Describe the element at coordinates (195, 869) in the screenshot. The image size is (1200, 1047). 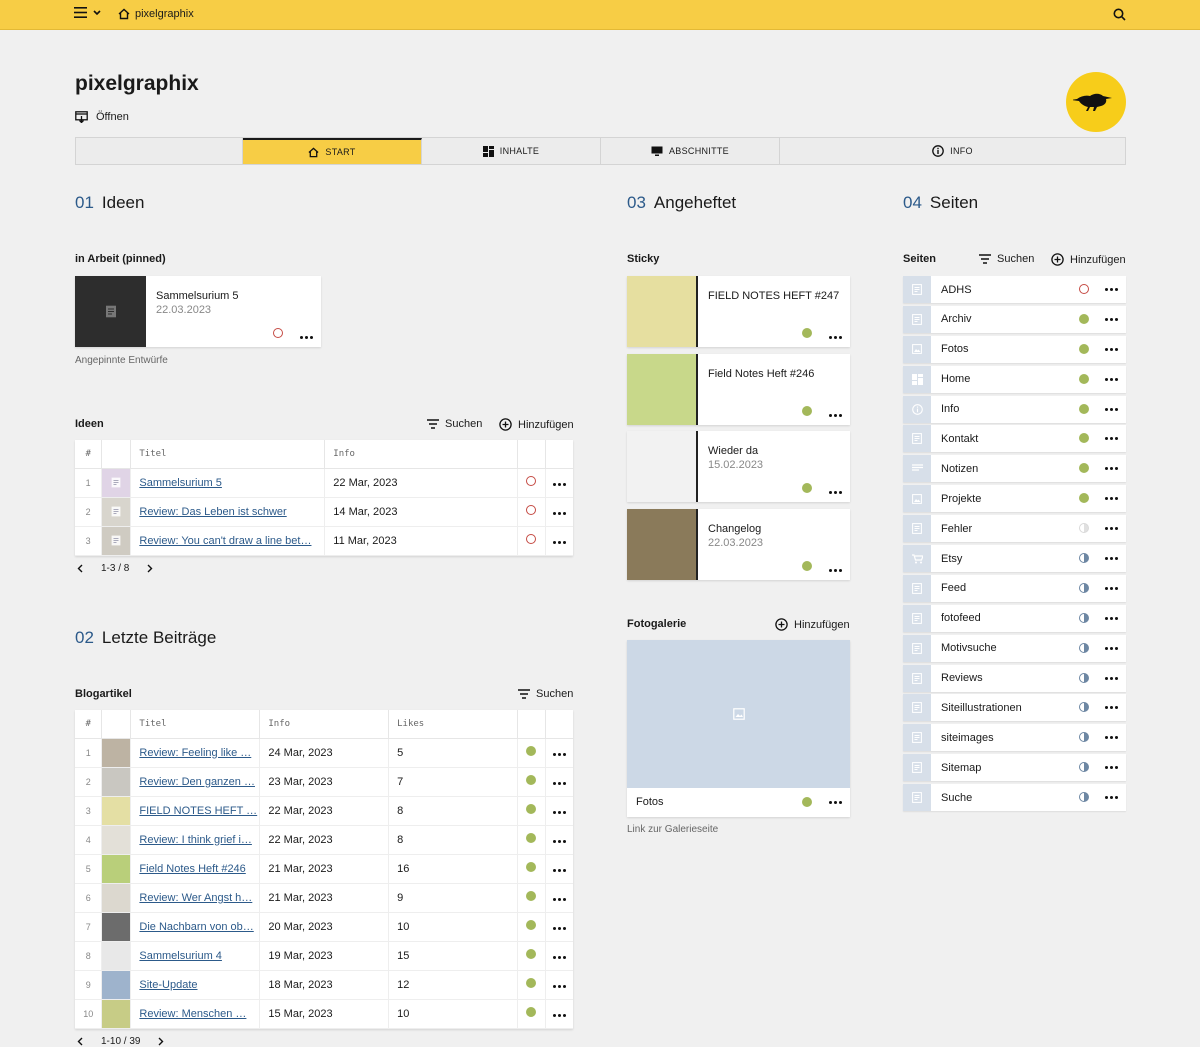
I see `row-title: Field Notes Heft #246` at that location.